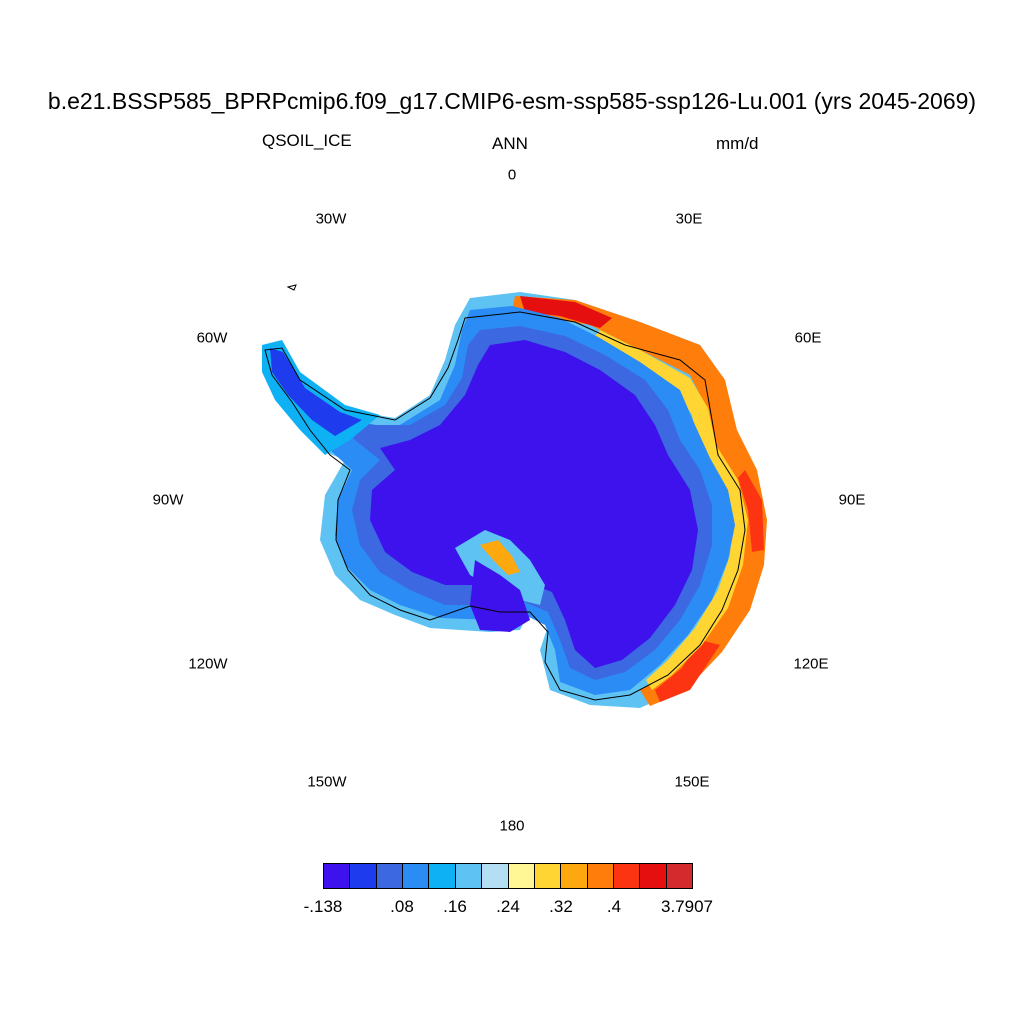  I want to click on colorbar, so click(508, 876).